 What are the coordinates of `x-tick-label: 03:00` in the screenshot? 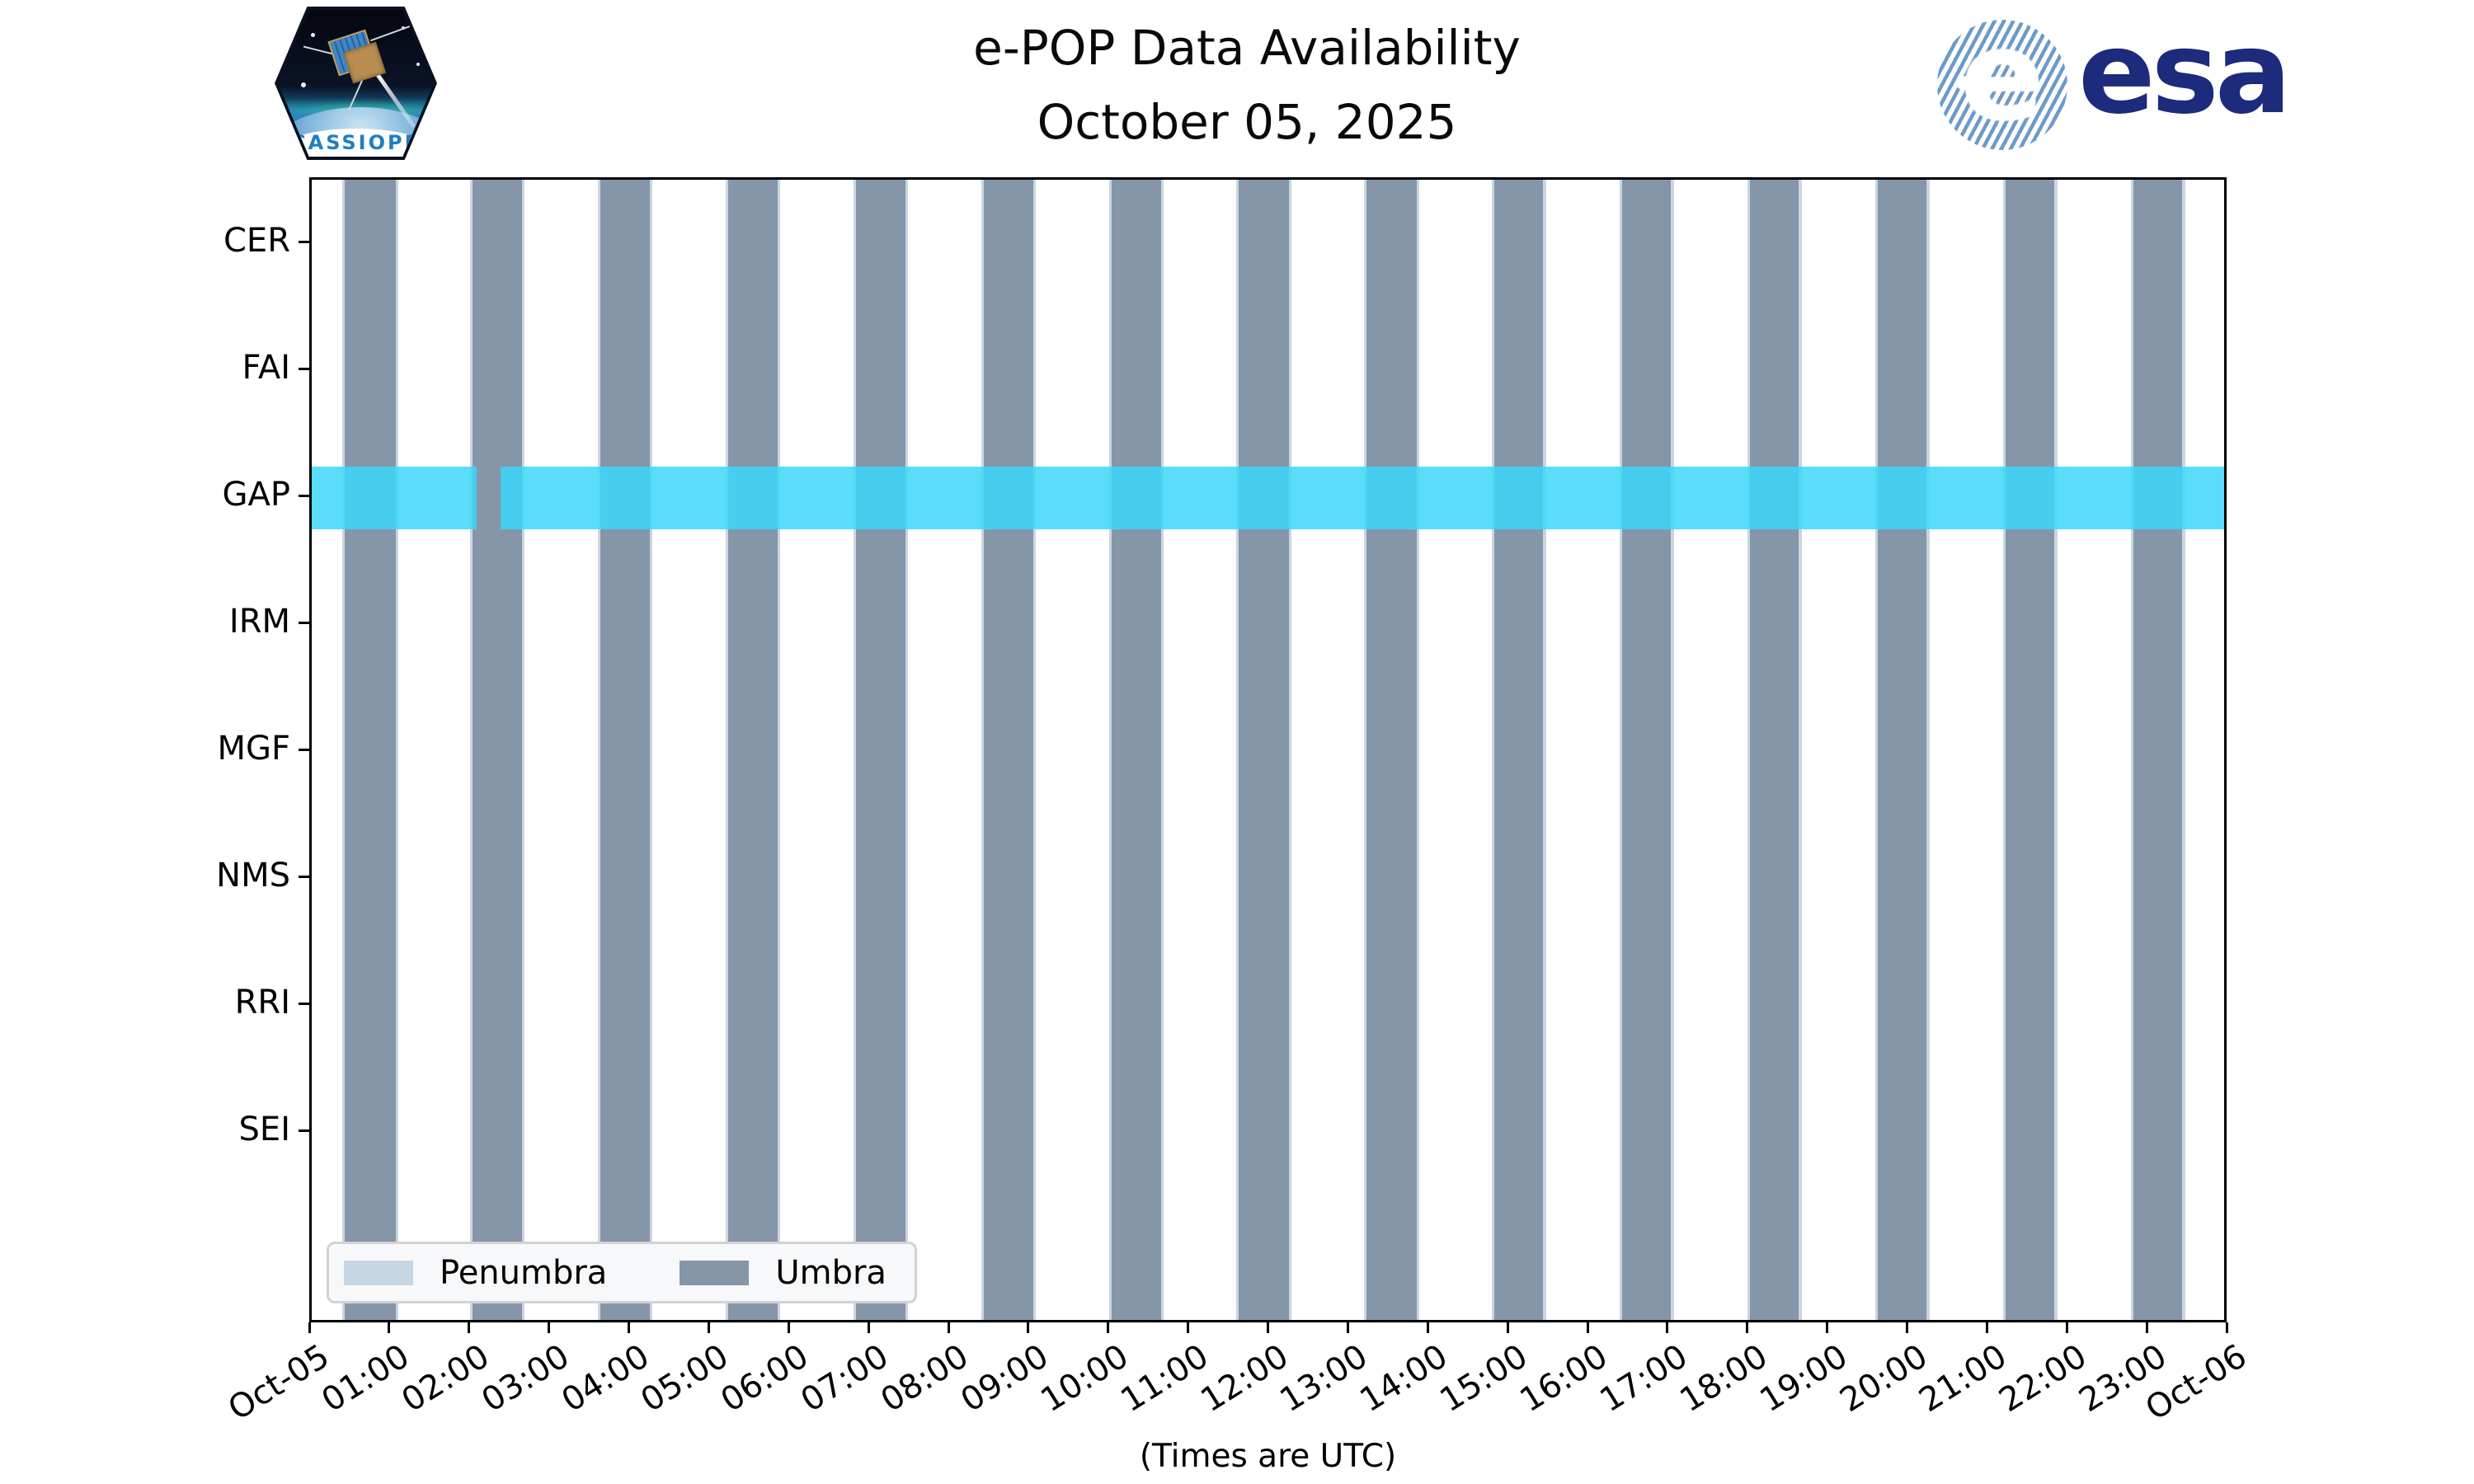 It's located at (525, 1379).